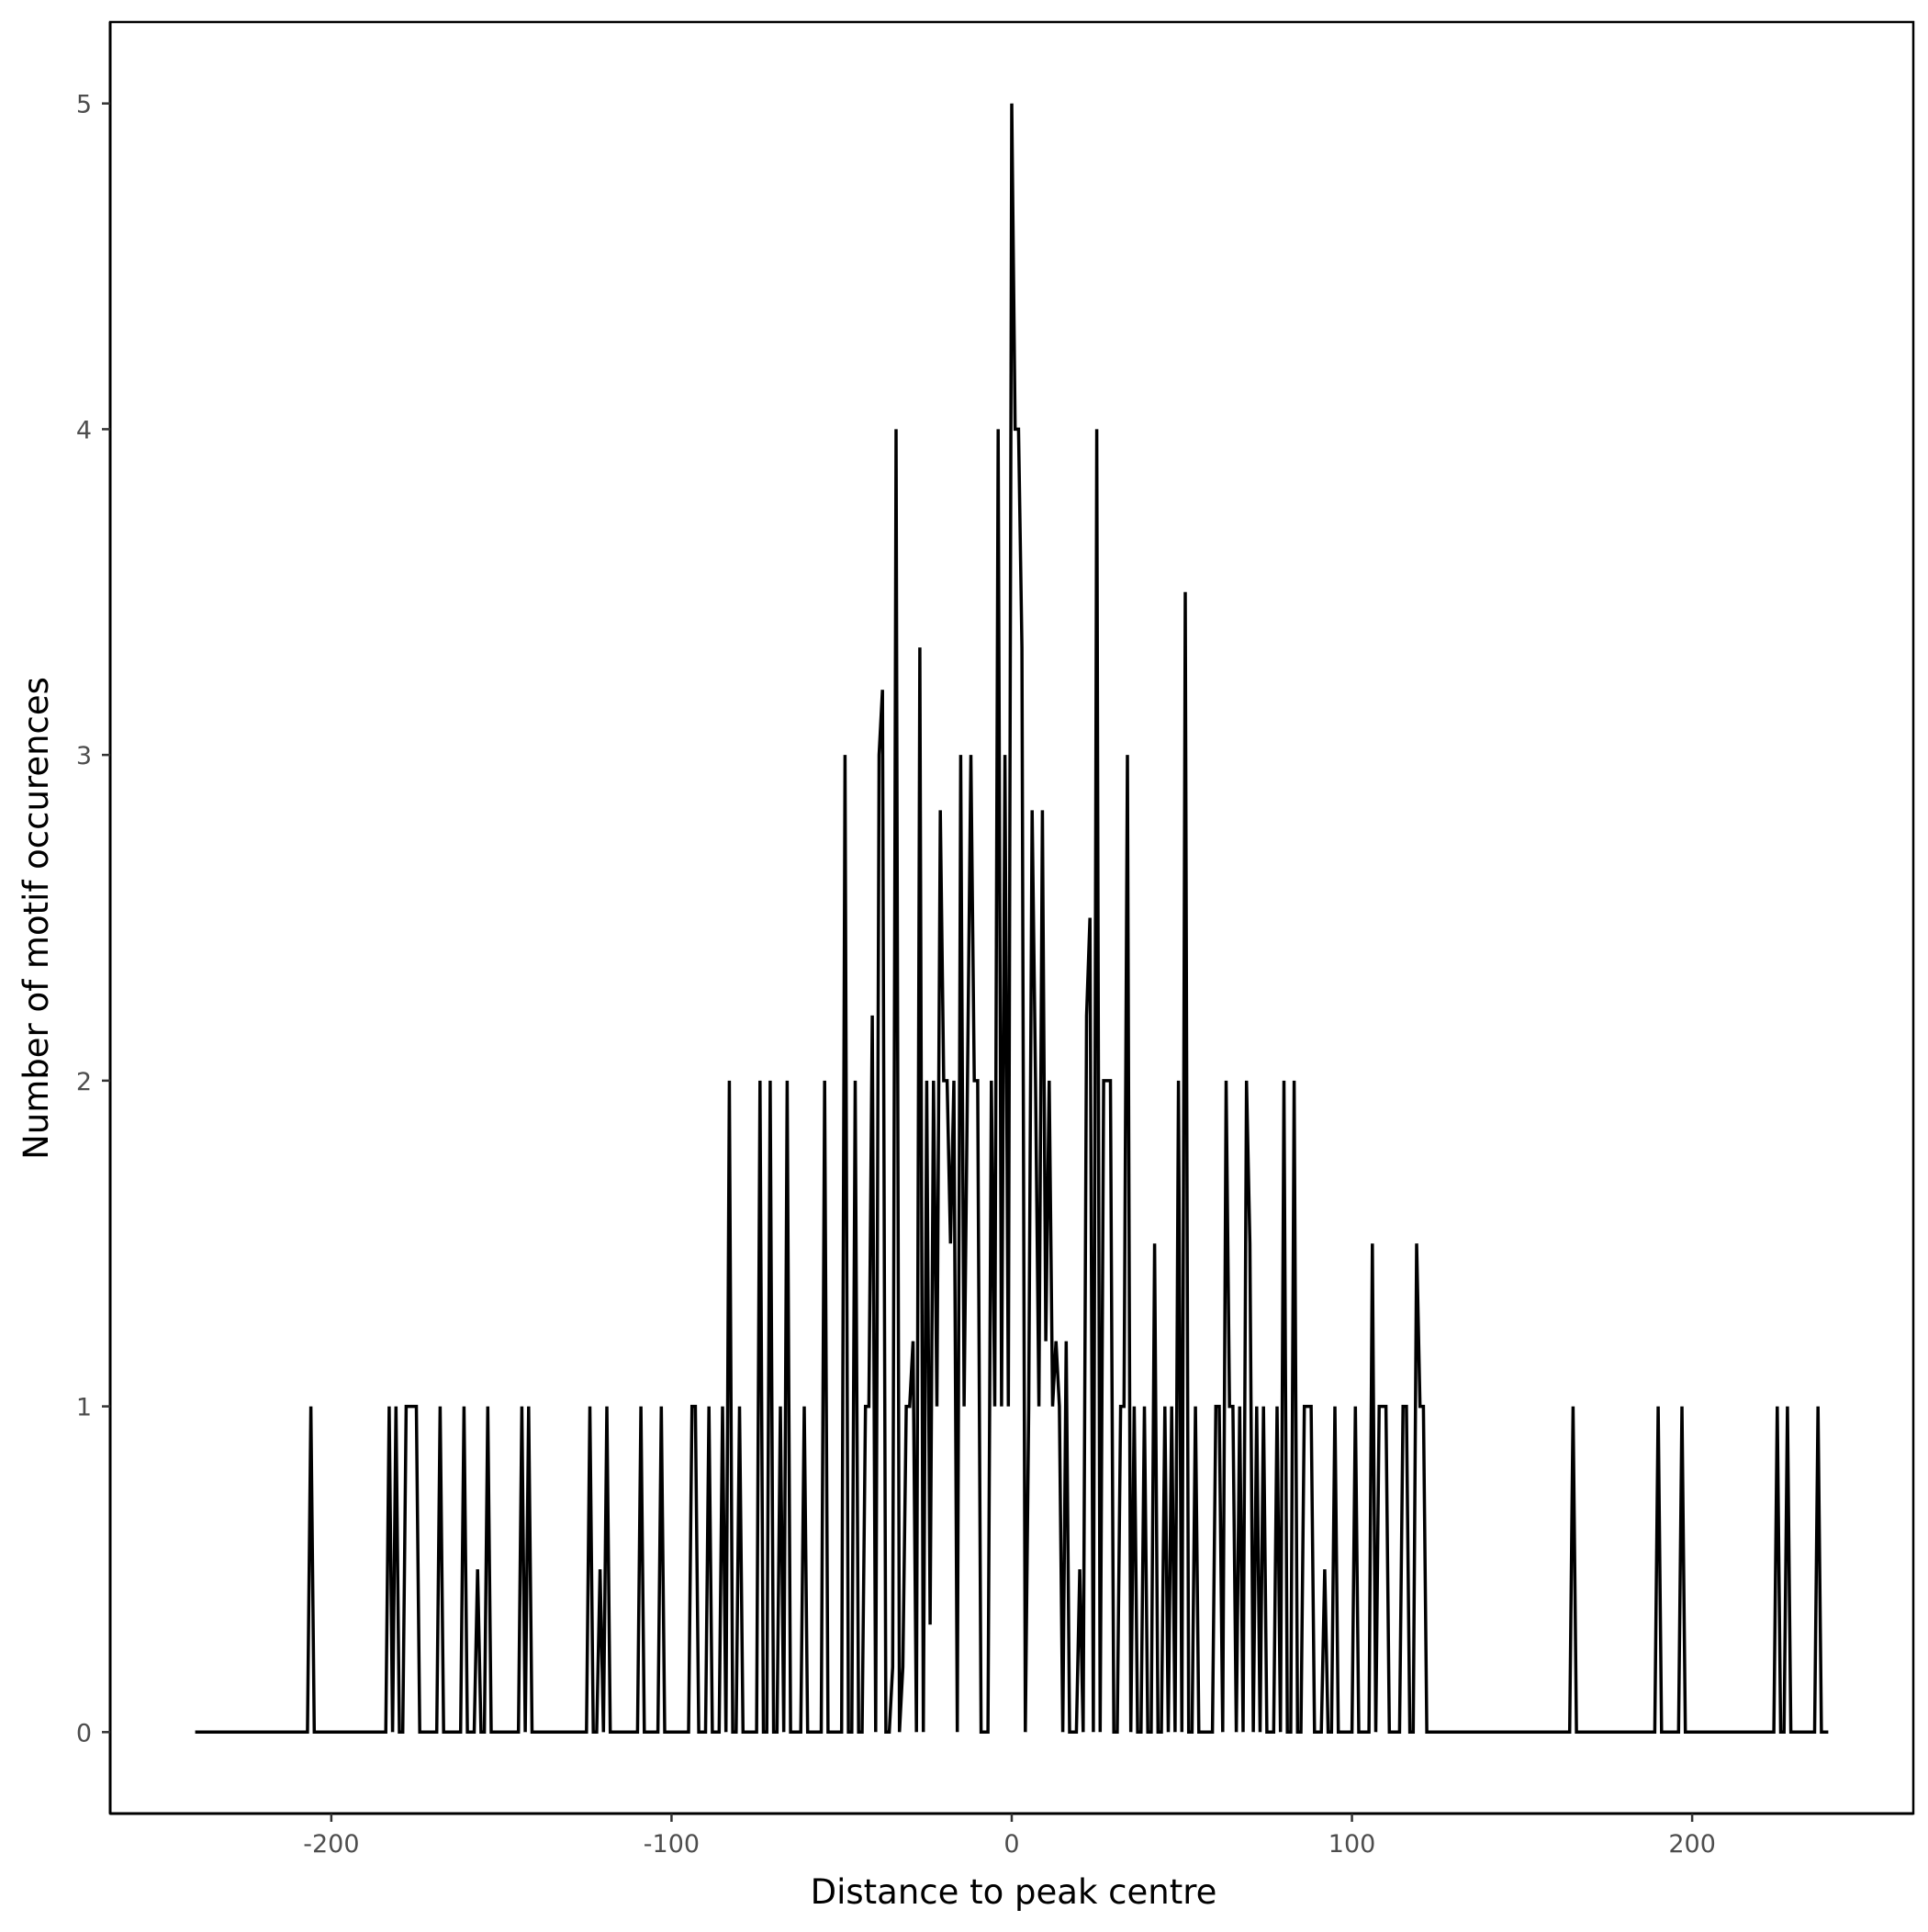 The width and height of the screenshot is (1928, 1932). I want to click on x-axis-title: Distance to peak centre, so click(1014, 1892).